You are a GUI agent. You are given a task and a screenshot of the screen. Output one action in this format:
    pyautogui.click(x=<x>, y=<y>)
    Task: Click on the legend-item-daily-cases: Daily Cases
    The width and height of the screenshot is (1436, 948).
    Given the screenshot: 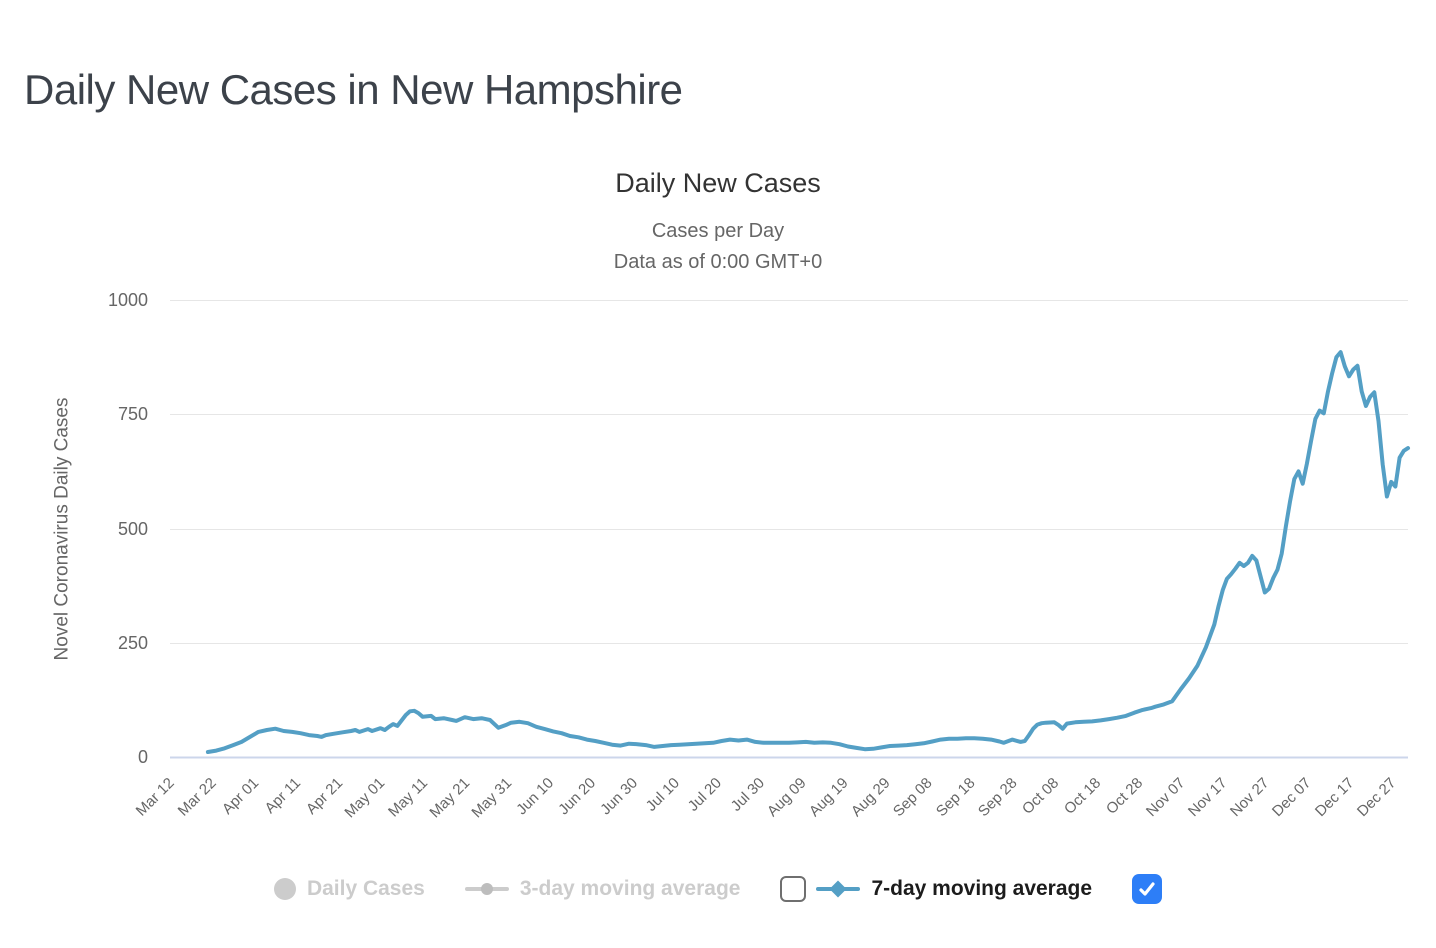 What is the action you would take?
    pyautogui.click(x=349, y=889)
    